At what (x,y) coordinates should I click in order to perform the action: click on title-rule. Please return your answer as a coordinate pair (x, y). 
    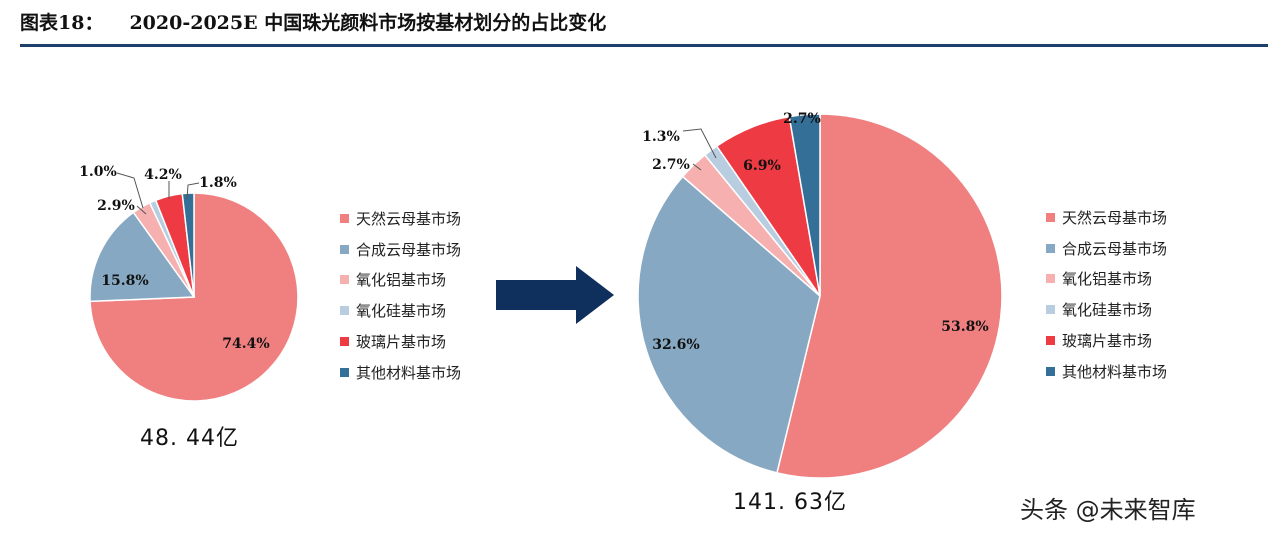
    Looking at the image, I should click on (644, 45).